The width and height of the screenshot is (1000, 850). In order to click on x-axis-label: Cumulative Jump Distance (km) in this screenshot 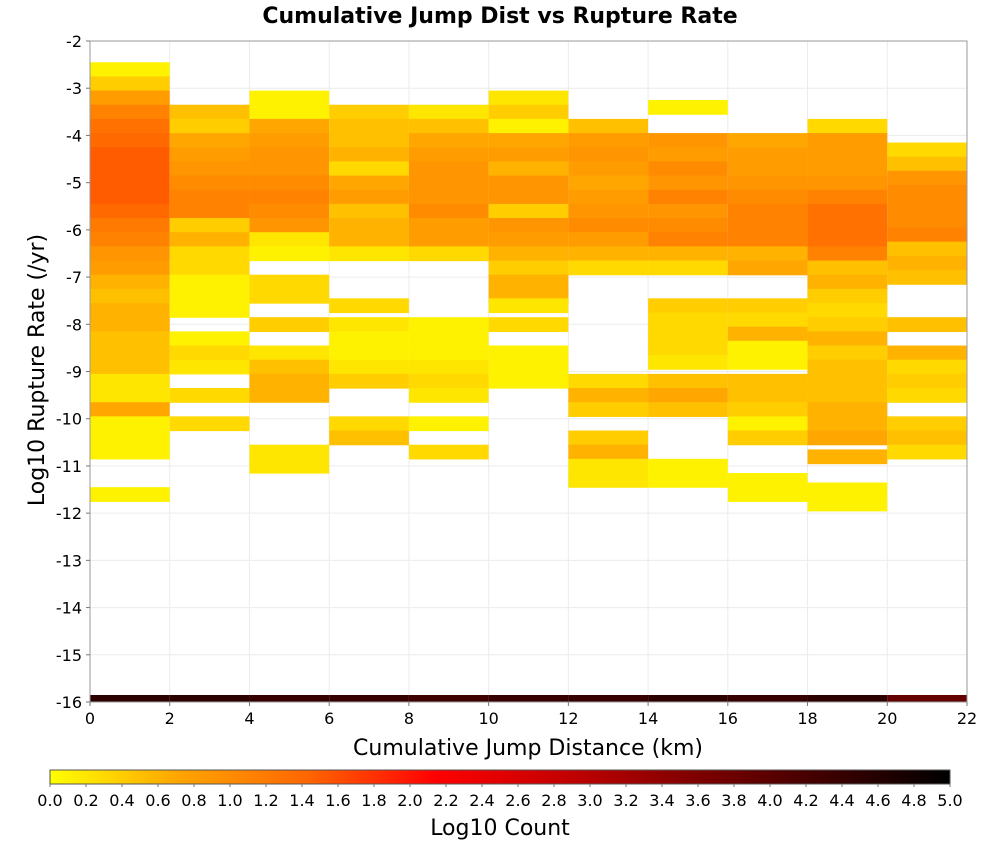, I will do `click(528, 748)`.